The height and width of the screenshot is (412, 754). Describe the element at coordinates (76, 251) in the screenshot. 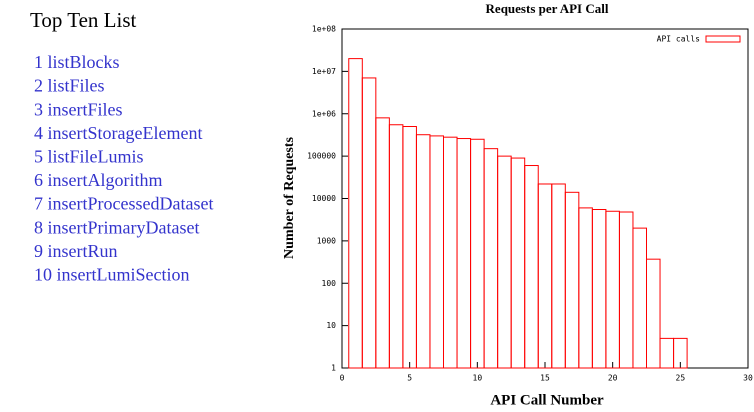

I see `list-item: 9 insertRun` at that location.